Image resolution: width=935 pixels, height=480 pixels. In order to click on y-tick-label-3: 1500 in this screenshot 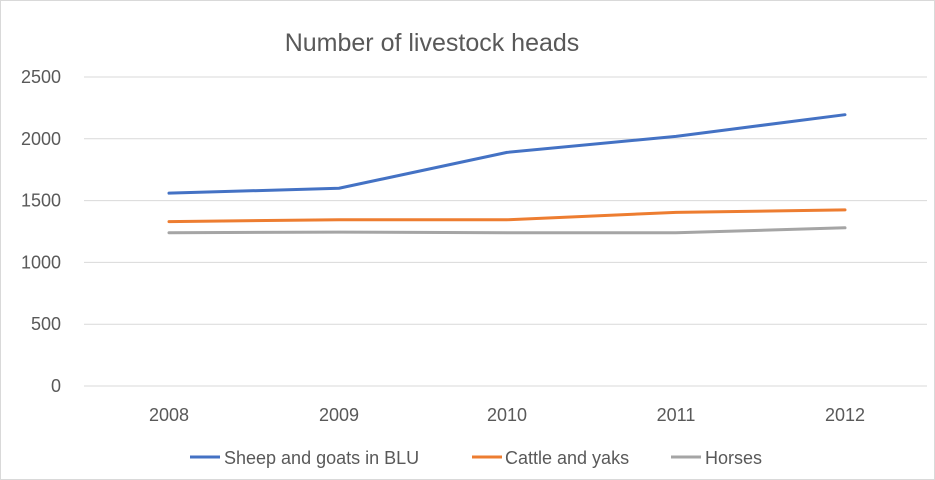, I will do `click(41, 201)`.